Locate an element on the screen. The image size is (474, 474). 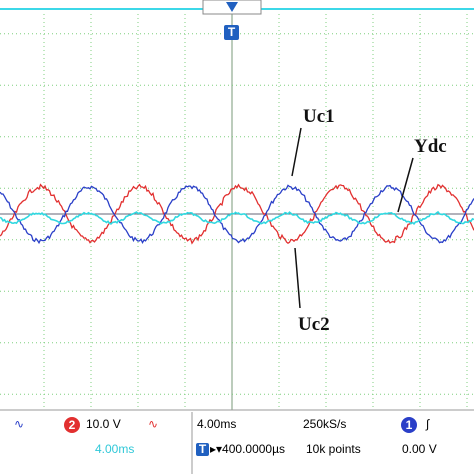
uc2-label: Uc2 is located at coordinates (314, 324).